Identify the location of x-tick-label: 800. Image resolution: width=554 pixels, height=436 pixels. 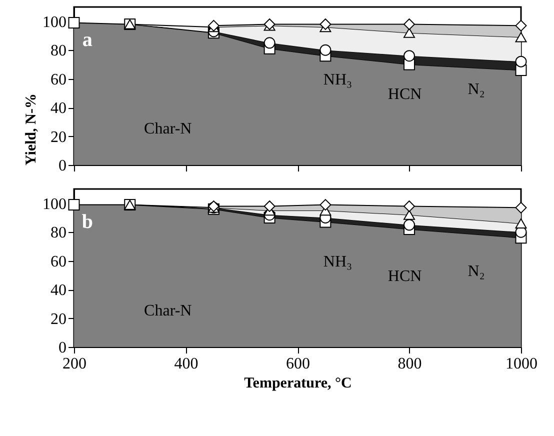
(410, 364).